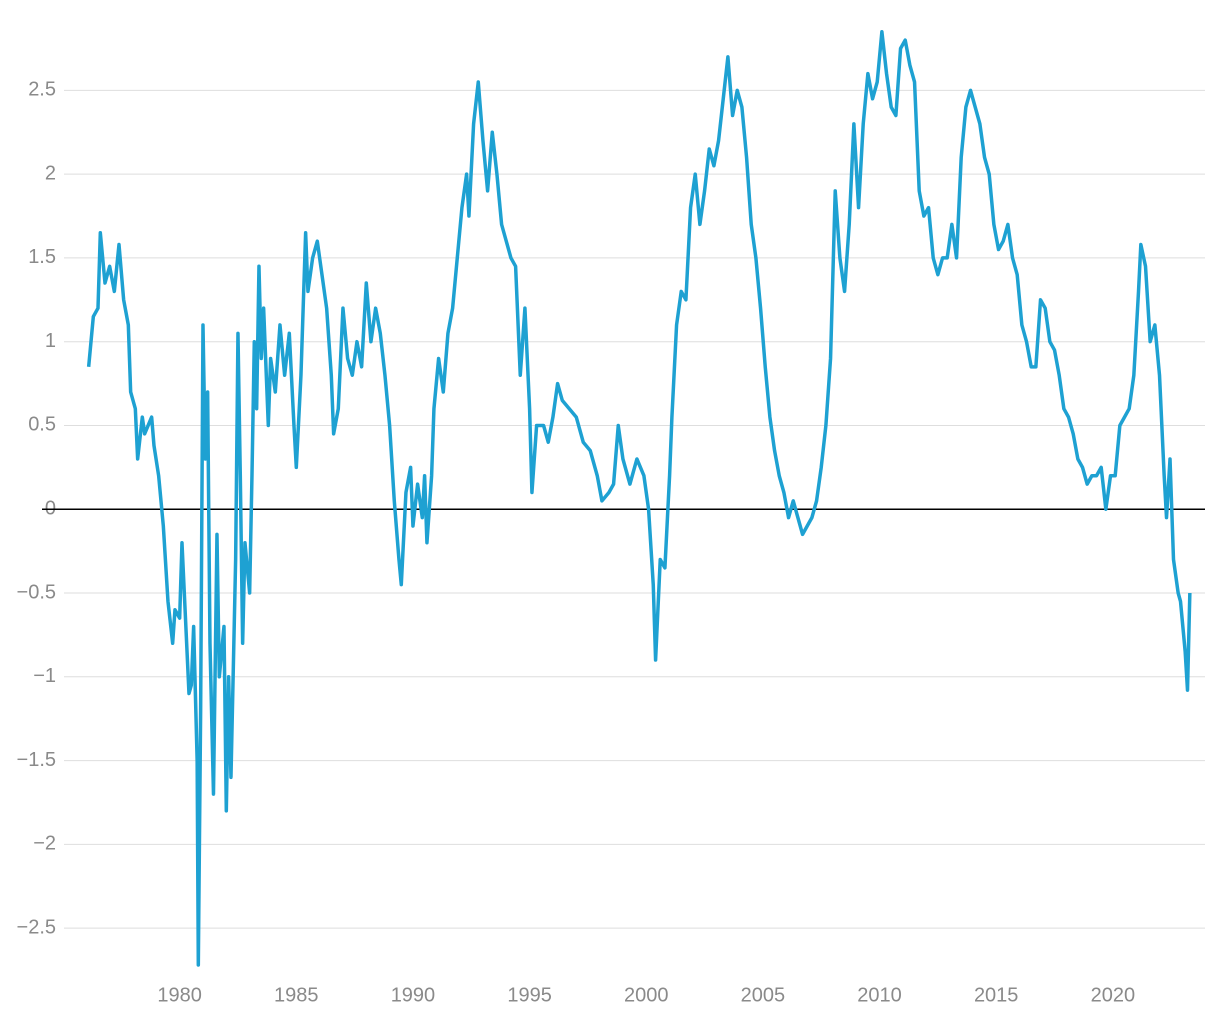 The width and height of the screenshot is (1220, 1020). I want to click on x-tick-label: 1985, so click(296, 995).